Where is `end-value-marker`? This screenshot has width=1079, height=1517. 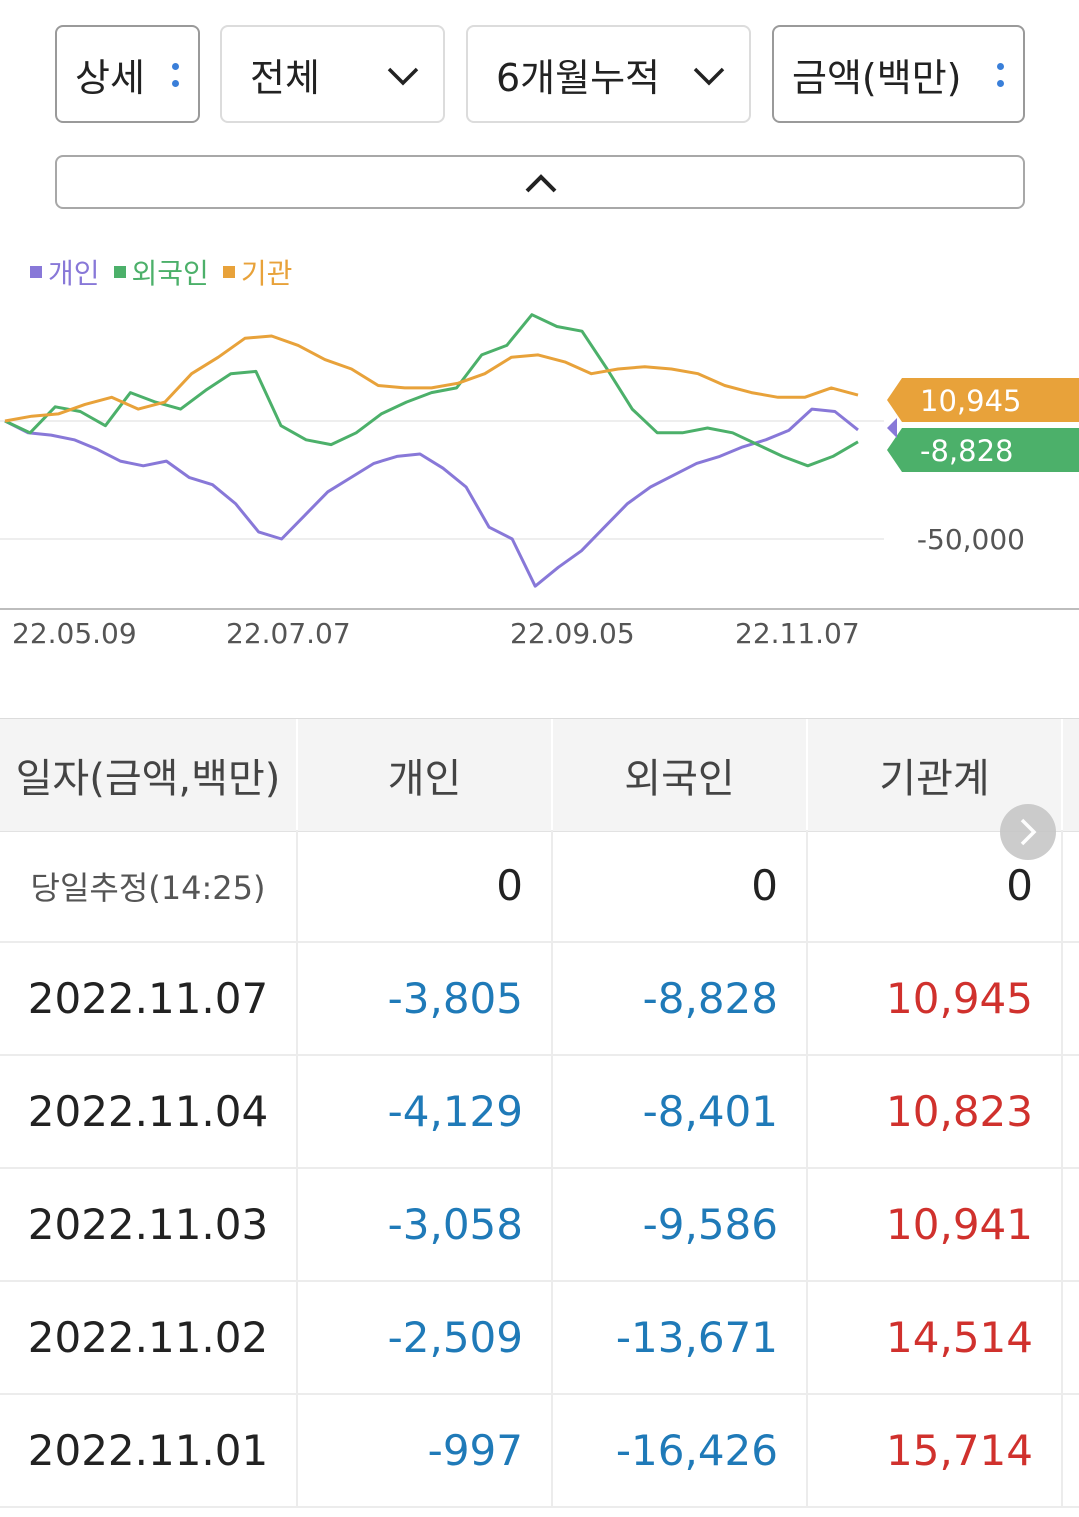
end-value-marker is located at coordinates (892, 428).